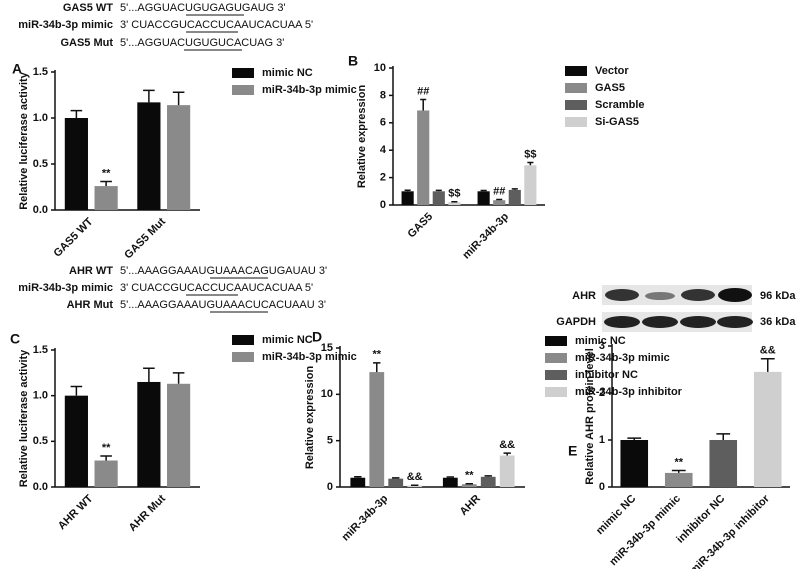  Describe the element at coordinates (73, 238) in the screenshot. I see `x-tick-label: GAS5 WT` at that location.